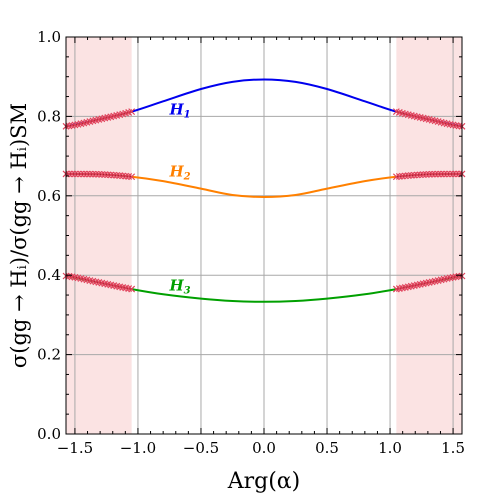 The width and height of the screenshot is (500, 498). What do you see at coordinates (75, 448) in the screenshot?
I see `x-tick-label-0: −1.5` at bounding box center [75, 448].